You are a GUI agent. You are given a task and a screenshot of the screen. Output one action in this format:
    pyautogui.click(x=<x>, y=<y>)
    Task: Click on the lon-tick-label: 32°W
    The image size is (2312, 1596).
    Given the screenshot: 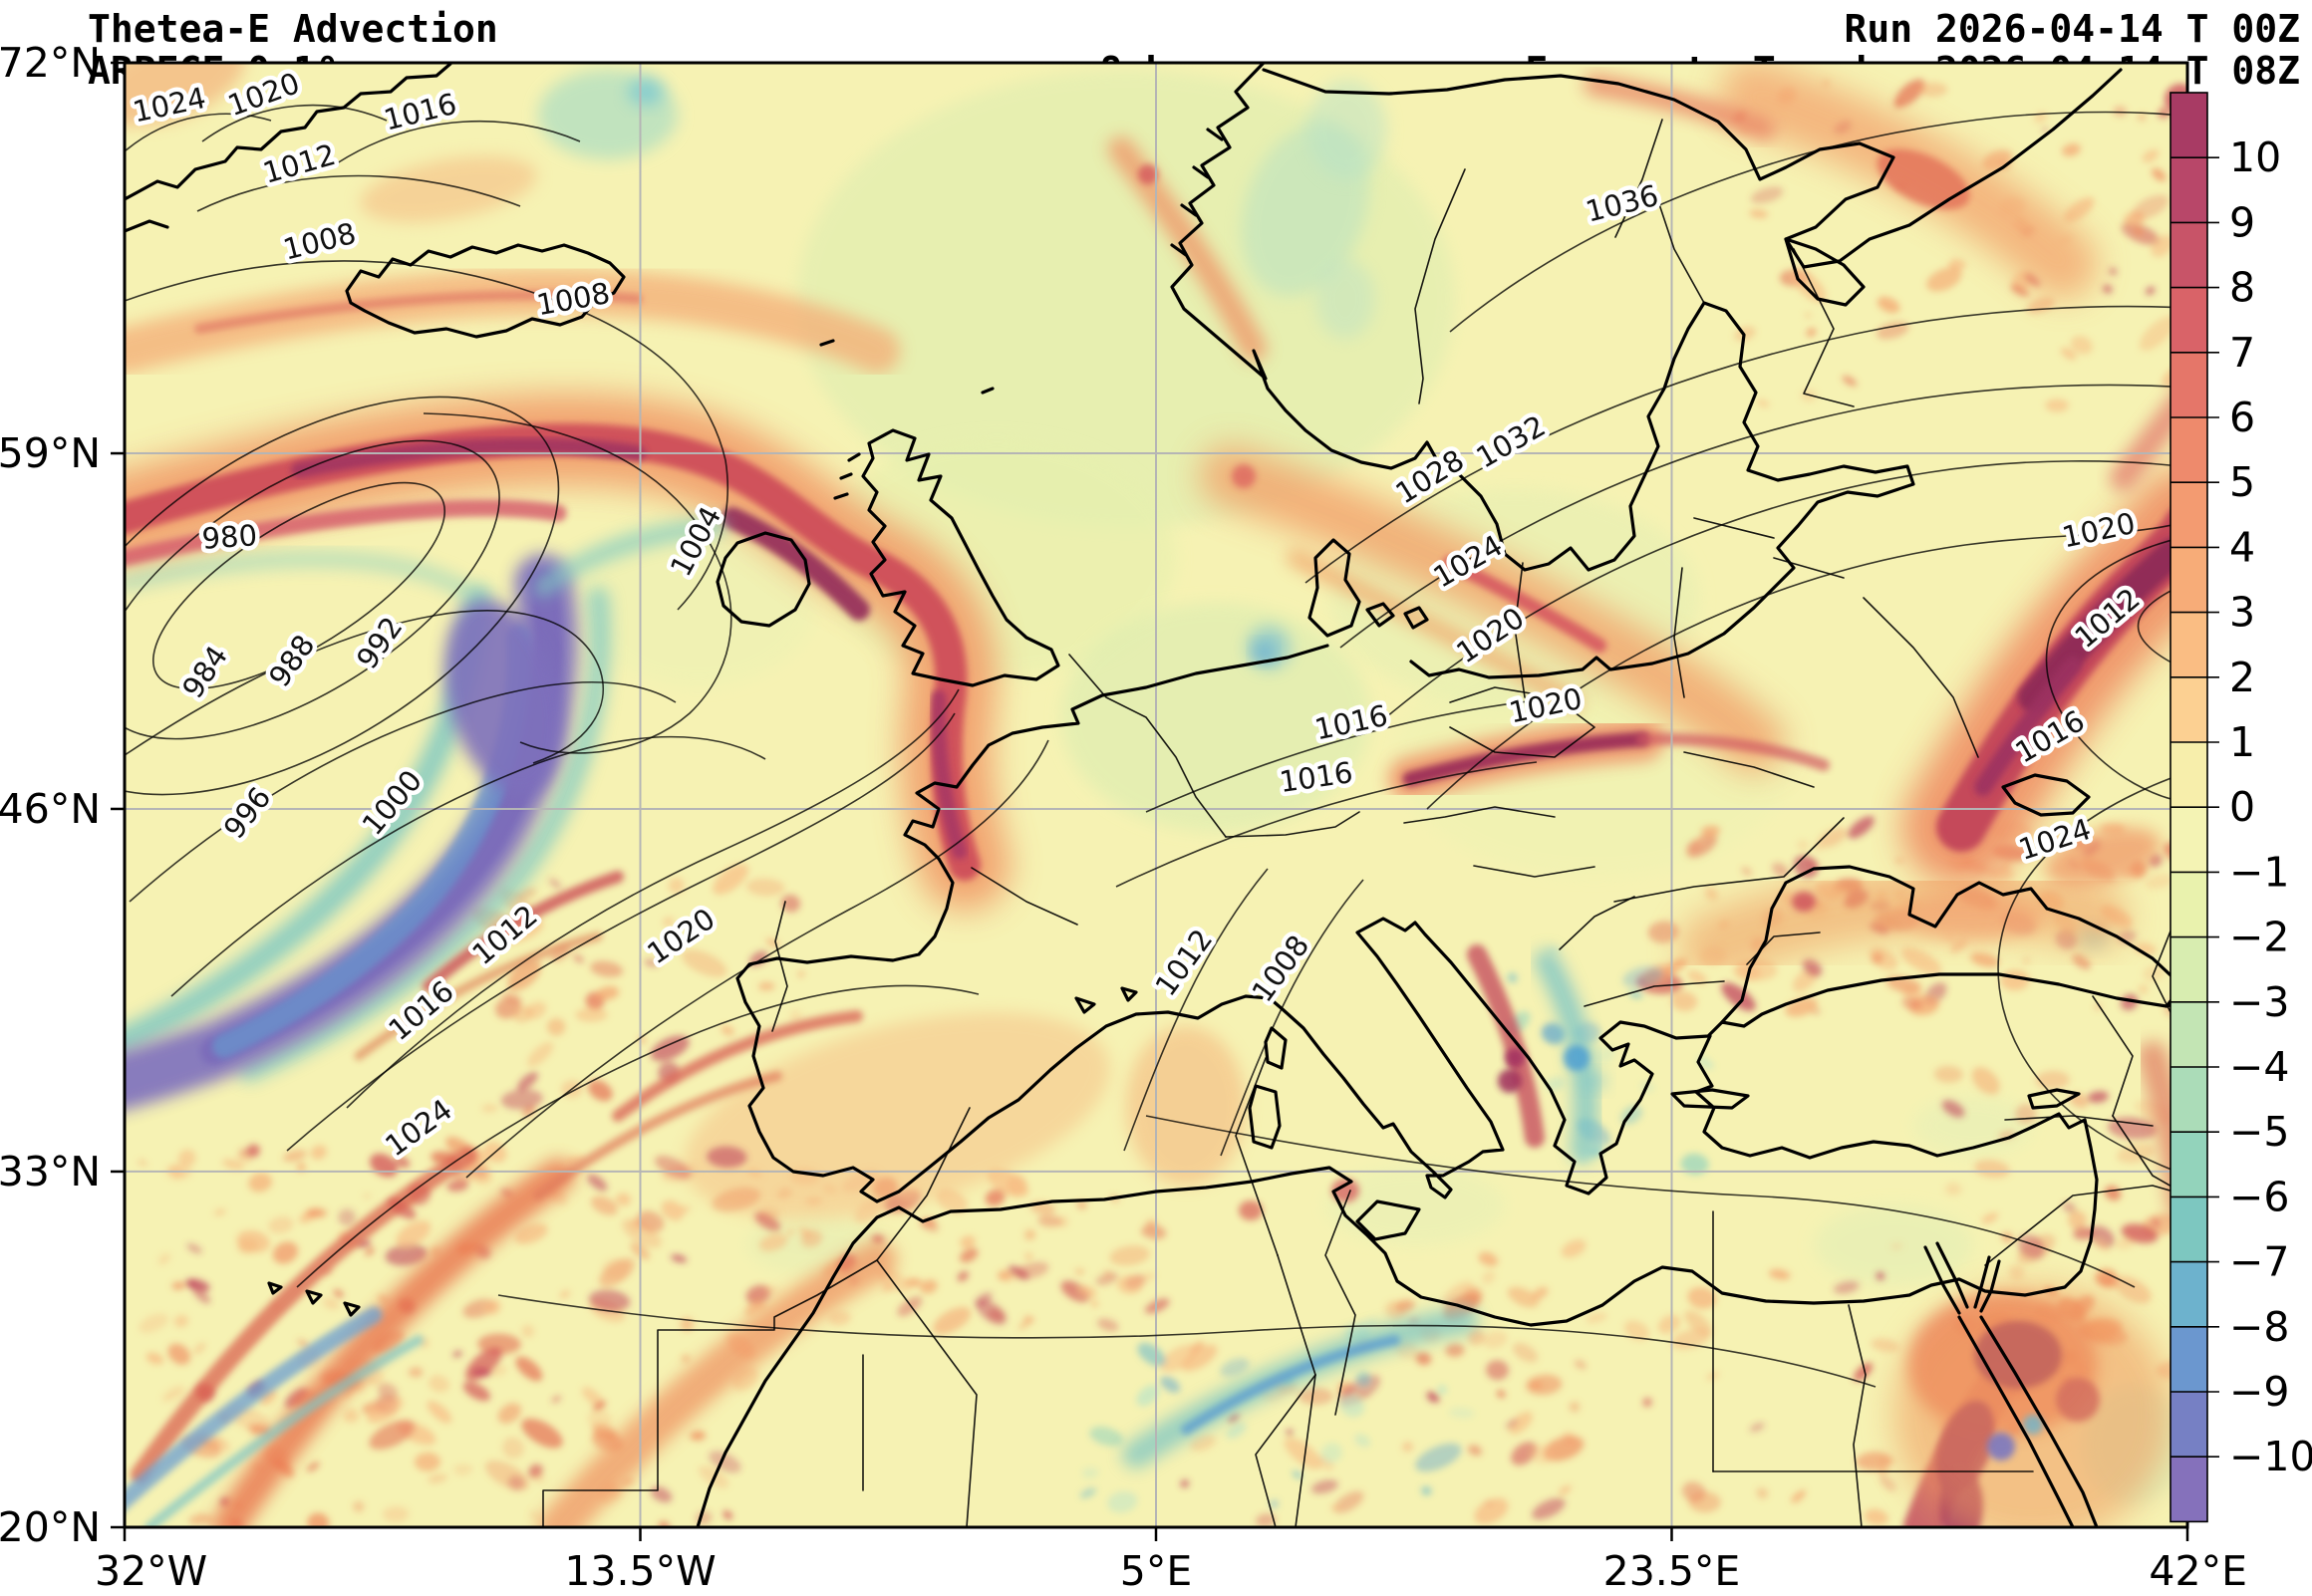 What is the action you would take?
    pyautogui.click(x=151, y=1571)
    